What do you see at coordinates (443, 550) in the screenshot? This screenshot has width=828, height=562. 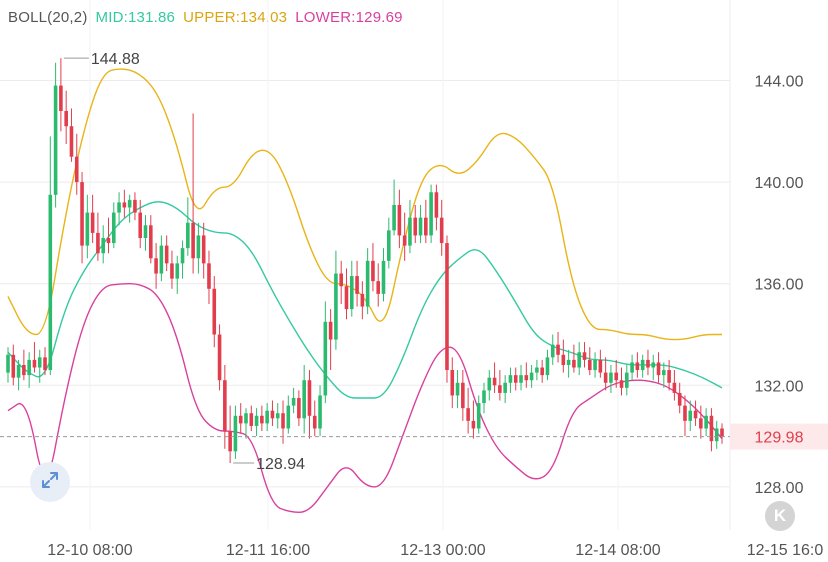 I see `x-tick-label: 12-13 00:00` at bounding box center [443, 550].